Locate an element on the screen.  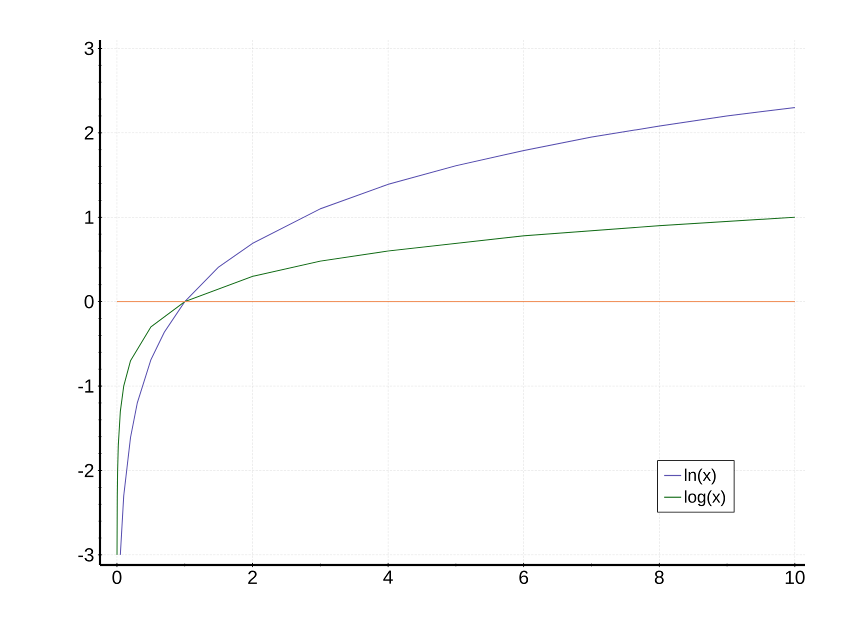
y-tick-label: 1 is located at coordinates (89, 217).